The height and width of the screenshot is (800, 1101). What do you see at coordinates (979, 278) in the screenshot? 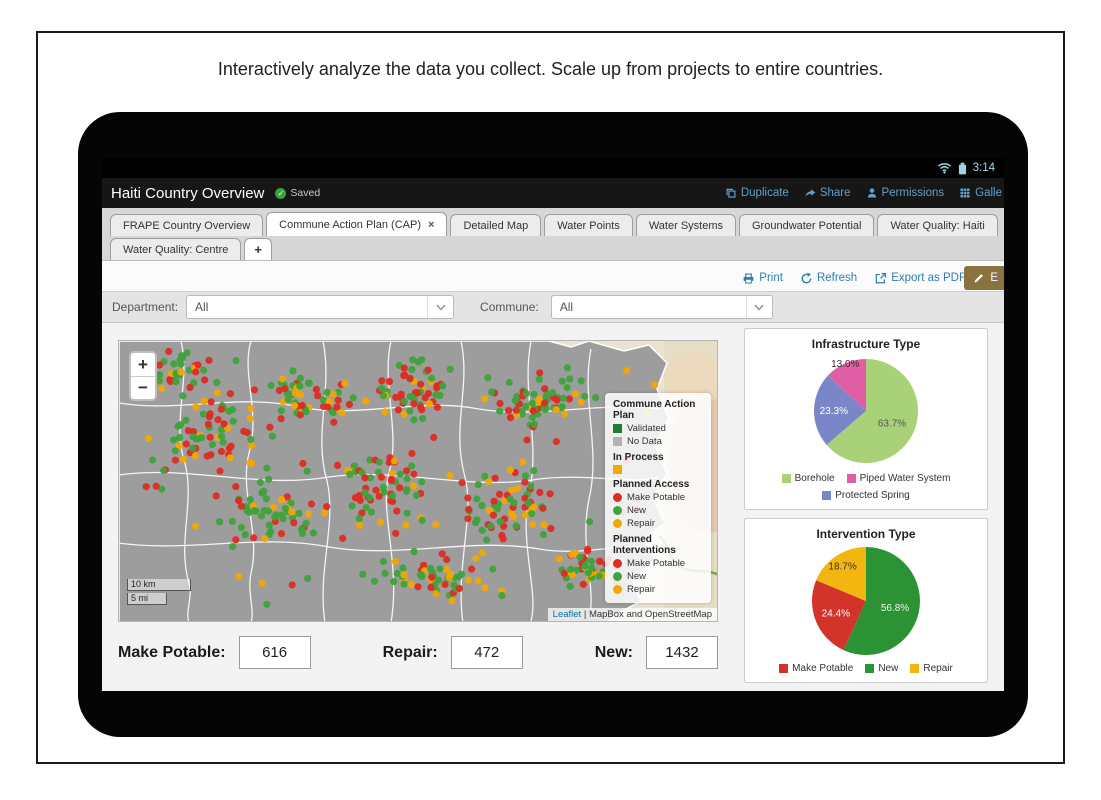
I see `pencil-icon` at bounding box center [979, 278].